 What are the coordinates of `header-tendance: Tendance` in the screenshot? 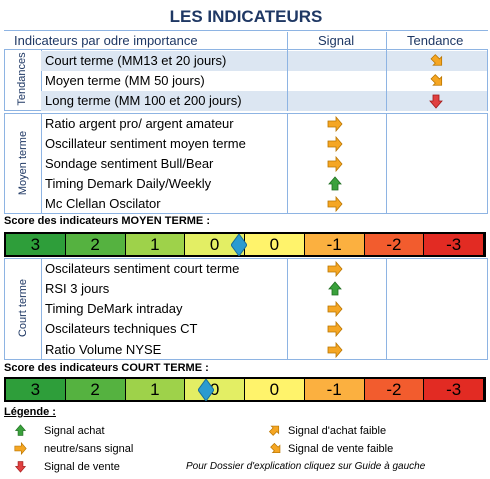 It's located at (435, 40).